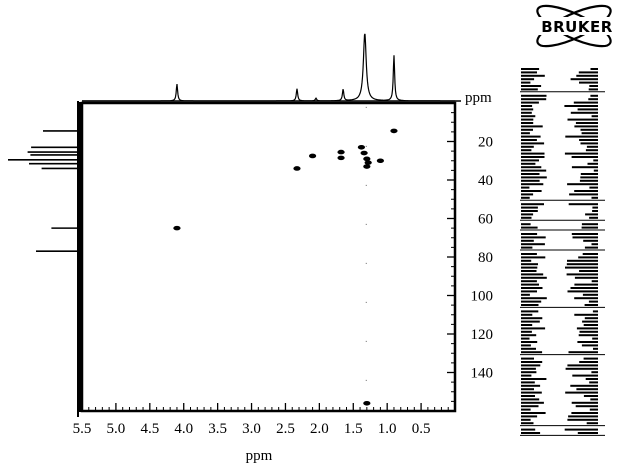 This screenshot has height=464, width=629. What do you see at coordinates (478, 98) in the screenshot?
I see `y-axis-label: ppm` at bounding box center [478, 98].